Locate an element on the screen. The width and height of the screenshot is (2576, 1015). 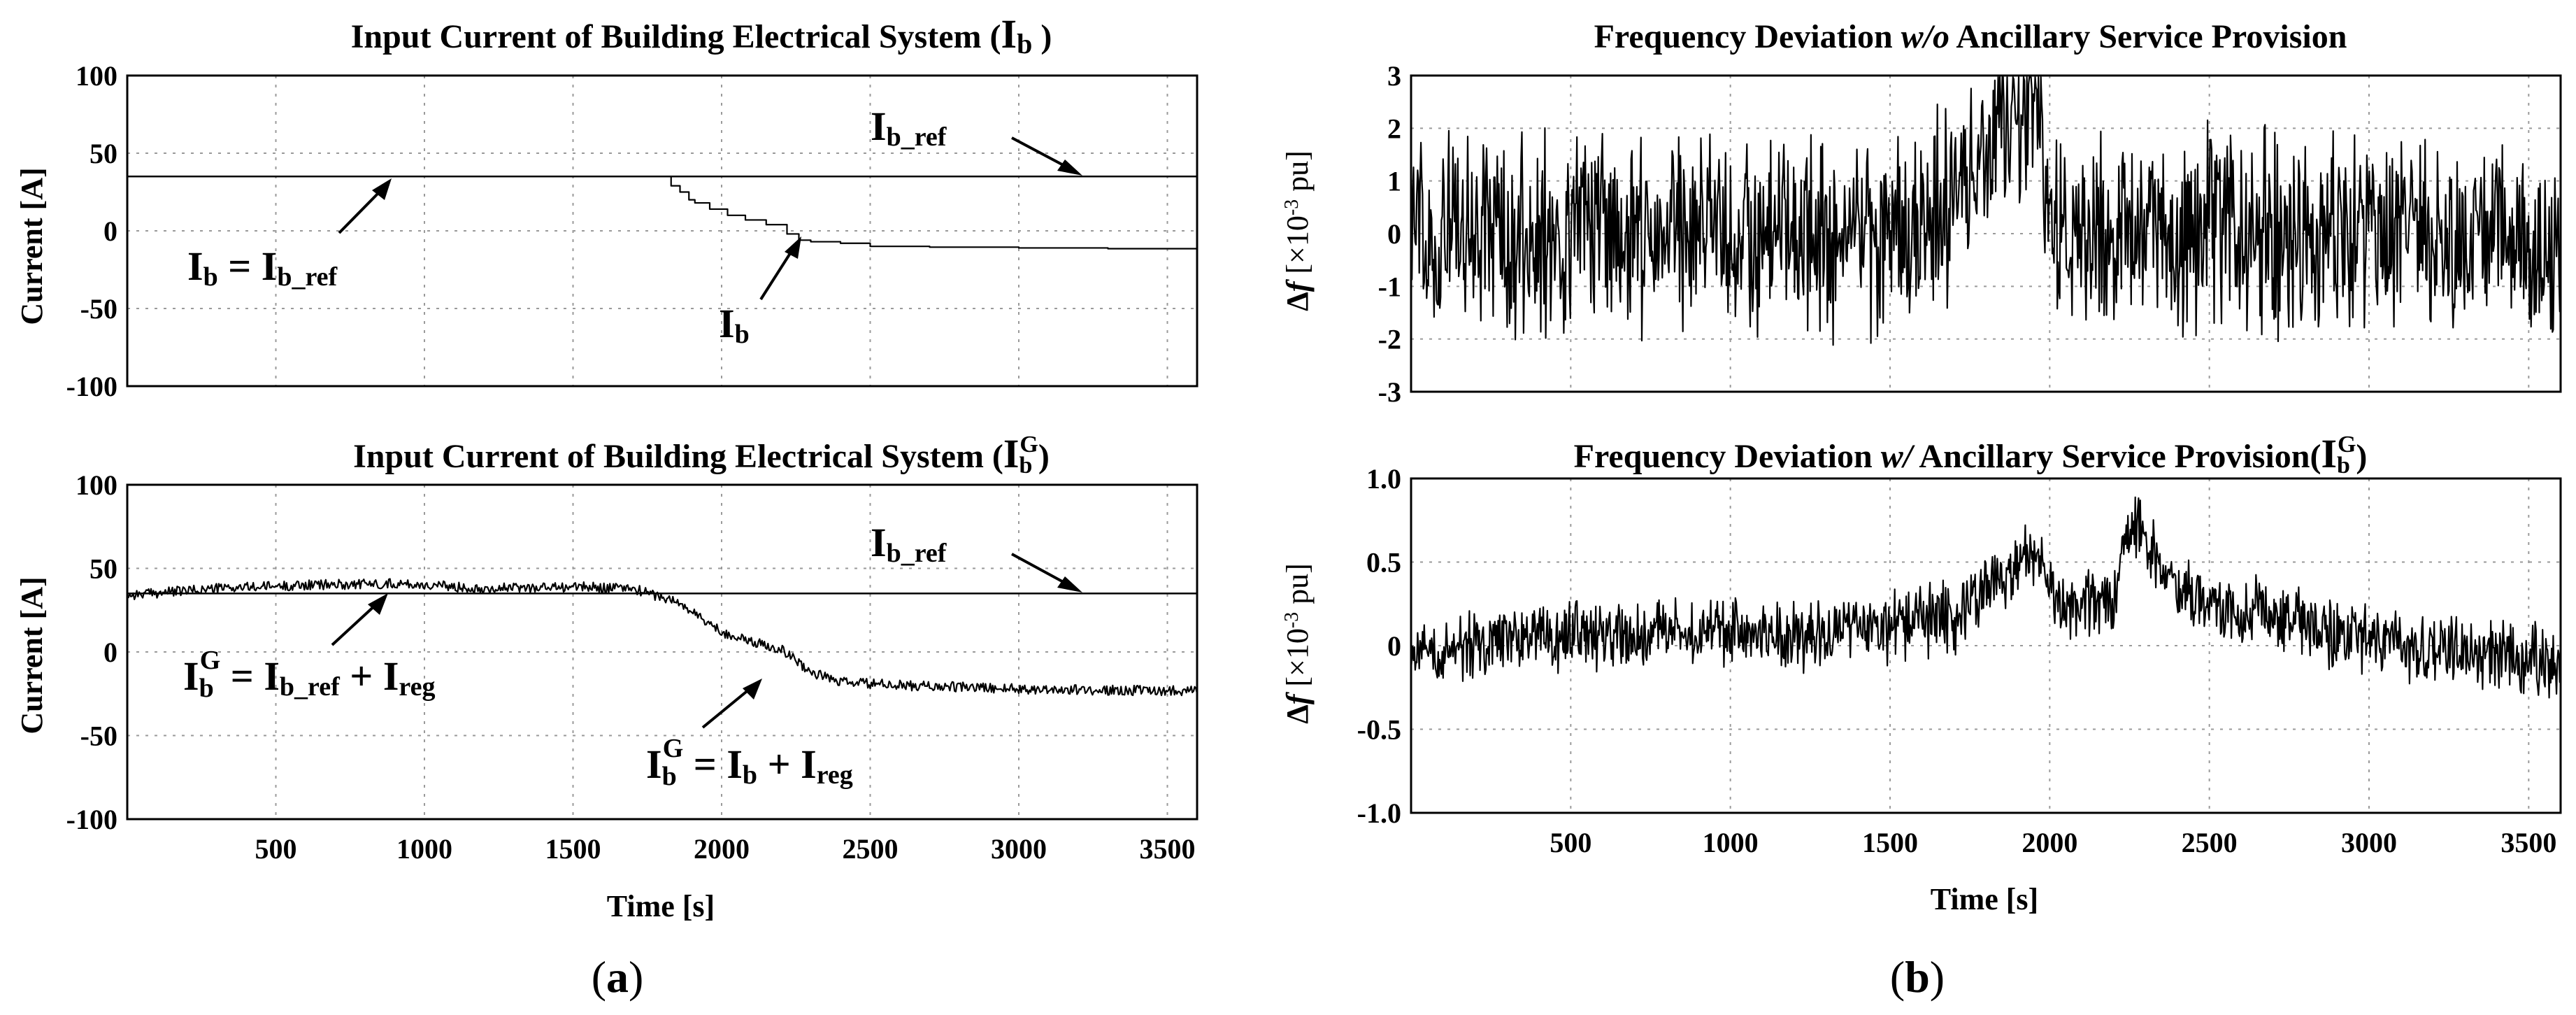
chart-a-bottom-ytick-0: 100 is located at coordinates (96, 485).